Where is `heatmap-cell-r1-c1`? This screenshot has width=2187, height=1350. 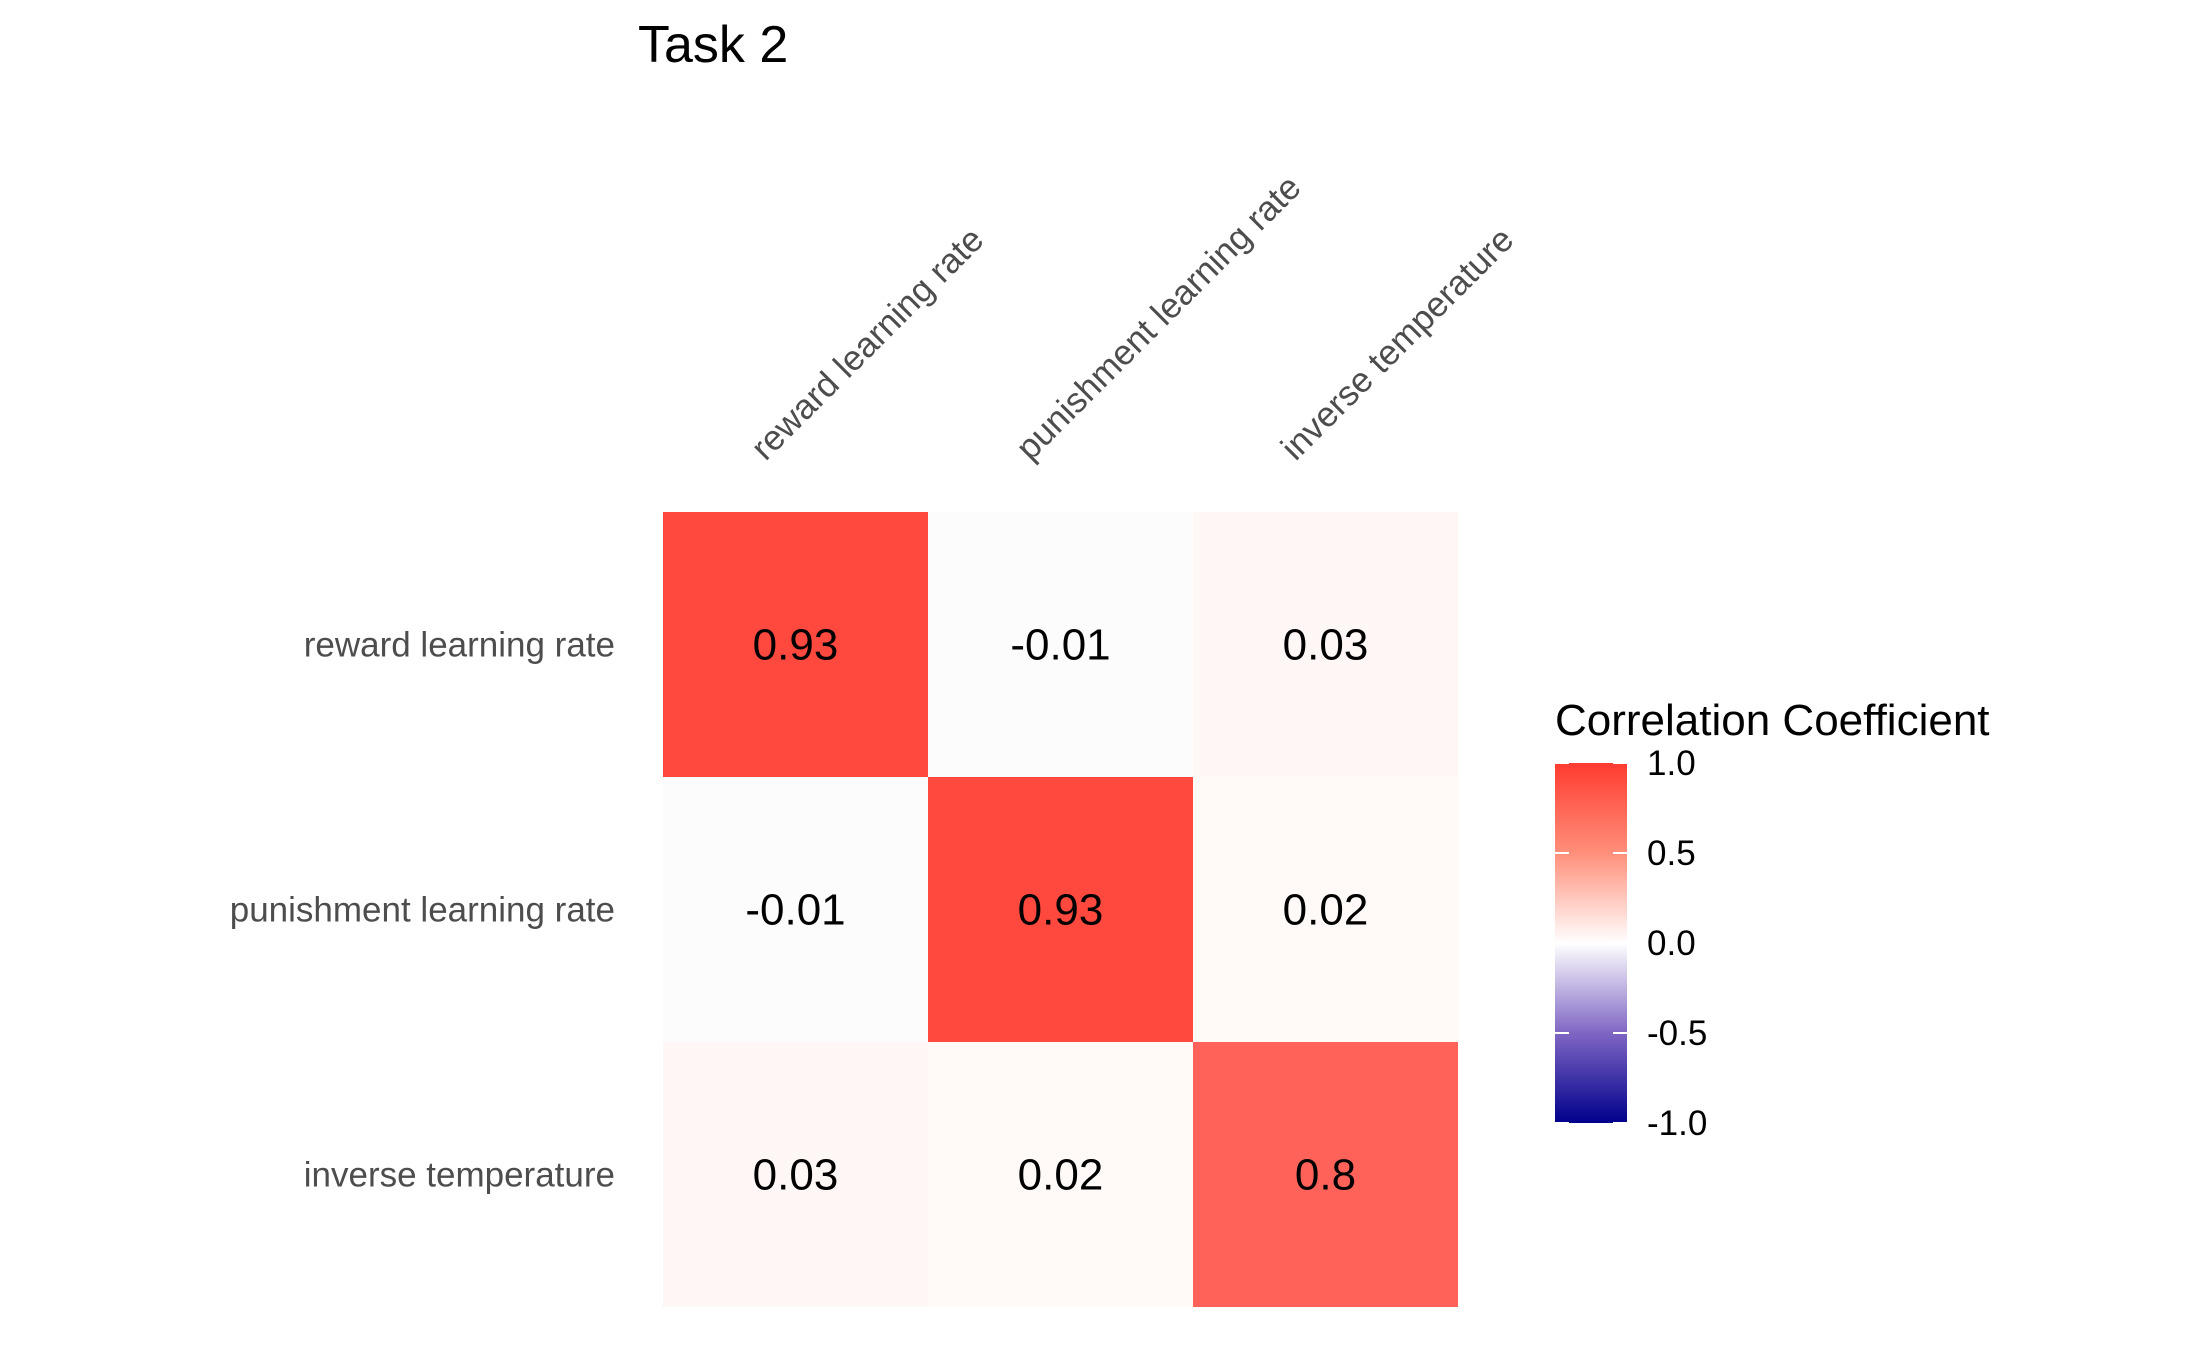 heatmap-cell-r1-c1 is located at coordinates (1060, 909).